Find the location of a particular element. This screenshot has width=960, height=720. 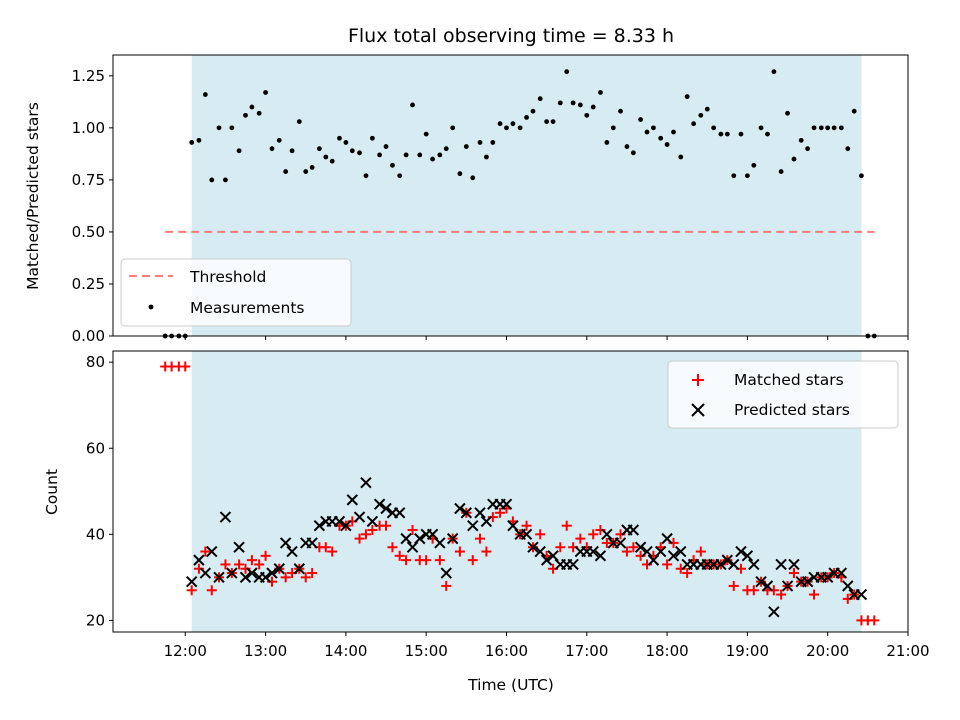

bottom-y-tick-label: 60 is located at coordinates (95, 448).